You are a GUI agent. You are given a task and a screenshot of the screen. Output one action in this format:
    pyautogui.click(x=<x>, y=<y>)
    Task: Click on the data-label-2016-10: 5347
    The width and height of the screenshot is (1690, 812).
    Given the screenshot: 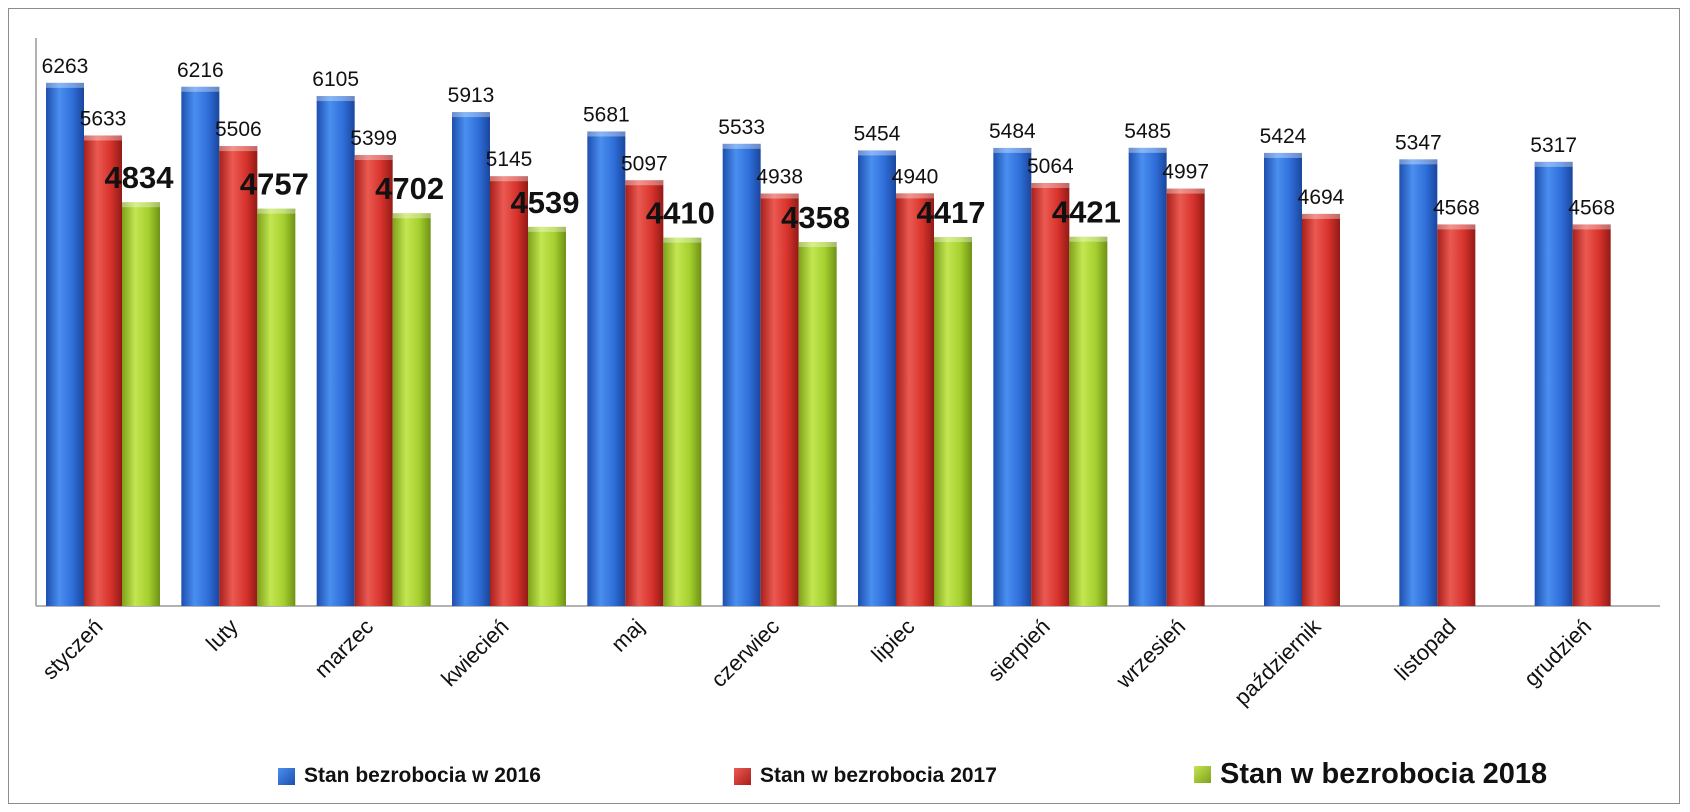 What is the action you would take?
    pyautogui.click(x=1418, y=142)
    